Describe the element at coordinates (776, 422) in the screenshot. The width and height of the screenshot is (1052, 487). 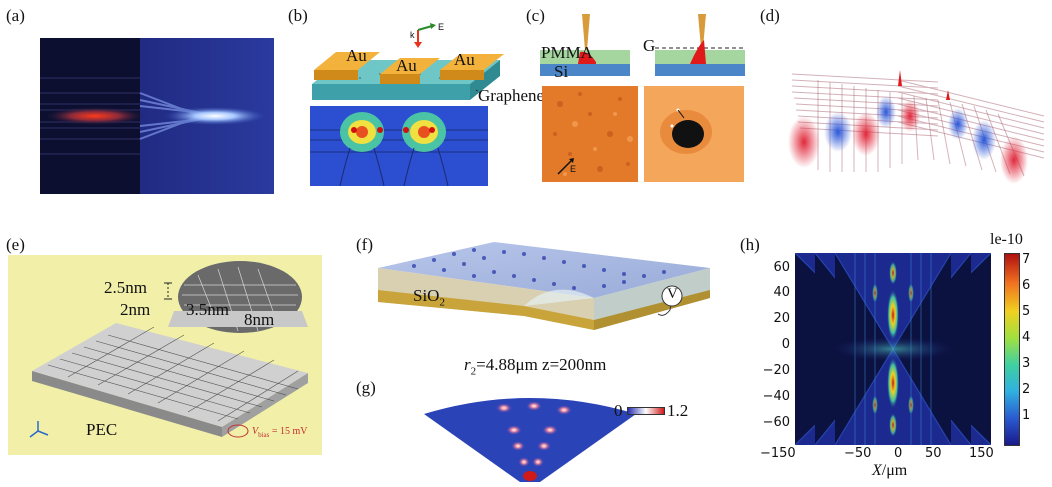
I see `y-tick-m60: −60` at that location.